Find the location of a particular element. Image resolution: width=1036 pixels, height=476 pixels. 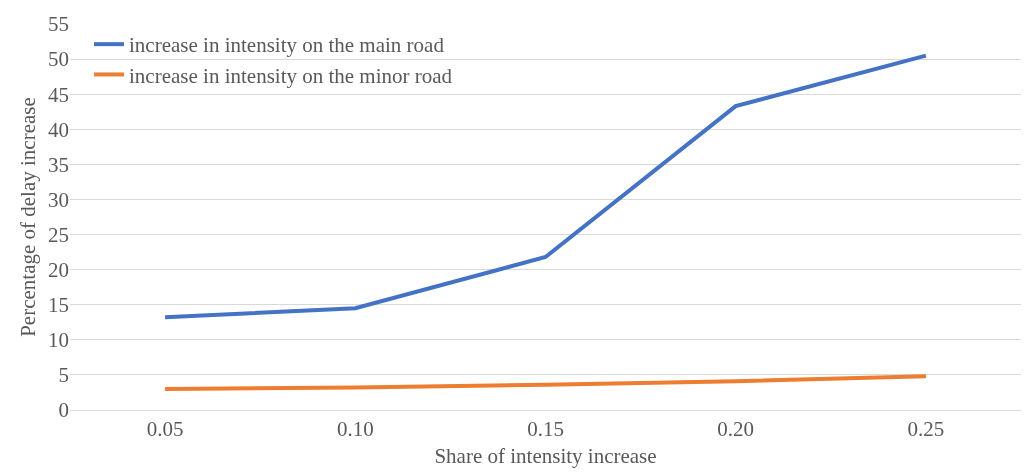

legend-label: increase in intensity on the minor road is located at coordinates (291, 75).